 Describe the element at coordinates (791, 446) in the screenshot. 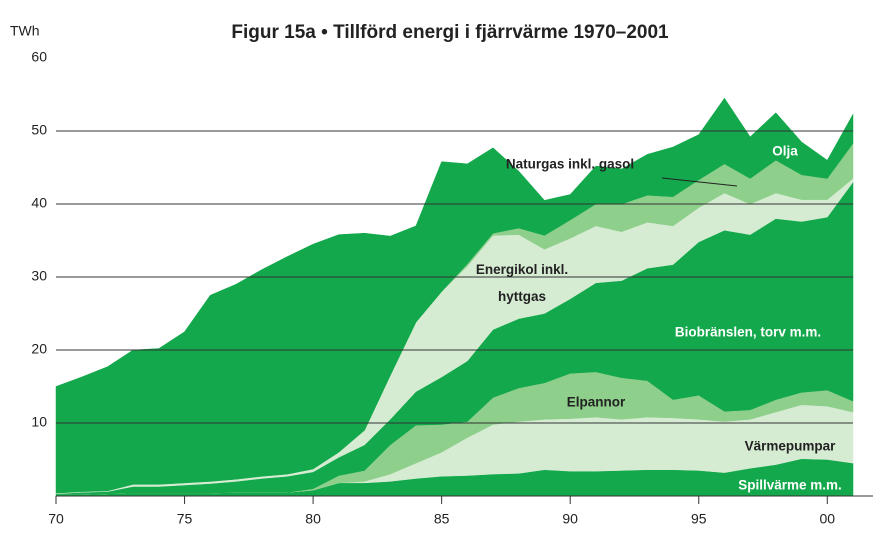

I see `series-label: Värmepumpar` at that location.